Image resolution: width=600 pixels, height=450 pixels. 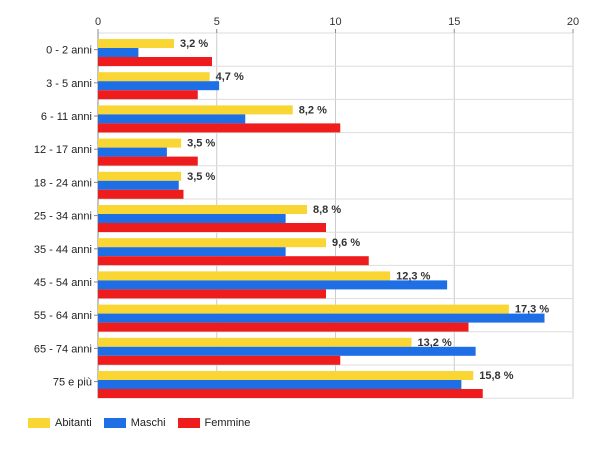 What do you see at coordinates (69, 84) in the screenshot?
I see `category-label: 3 - 5 anni` at bounding box center [69, 84].